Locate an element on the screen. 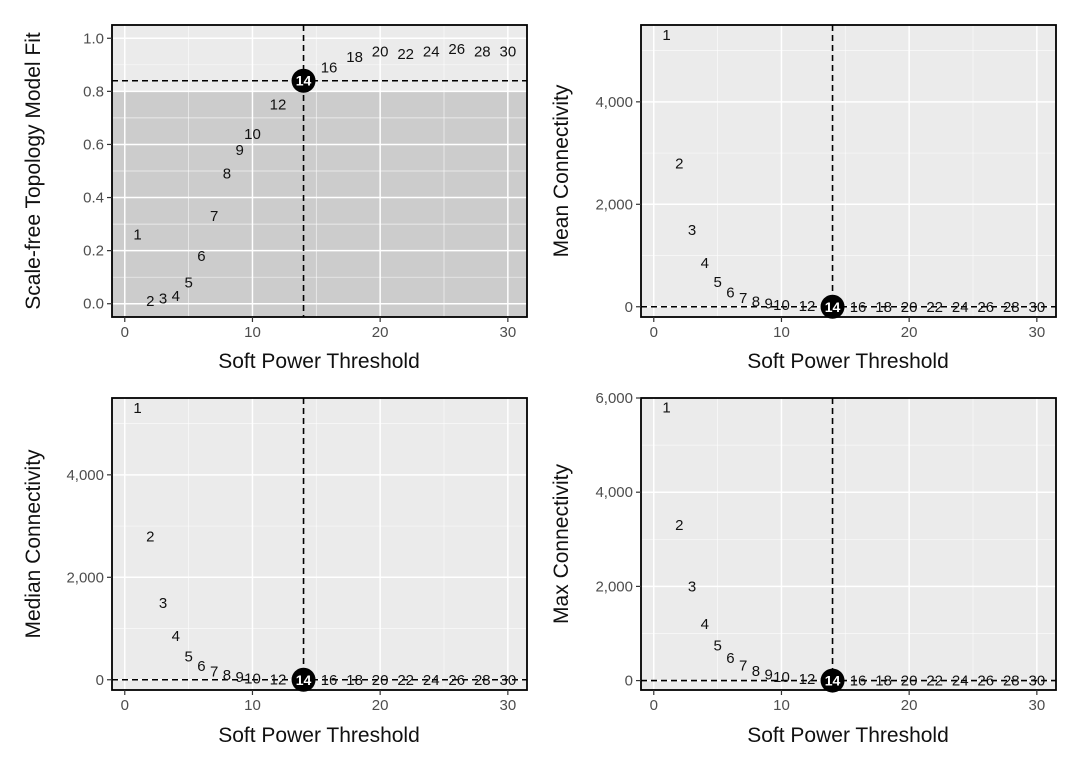 This screenshot has width=1080, height=771. panel-2-point-label: 18 is located at coordinates (883, 307).